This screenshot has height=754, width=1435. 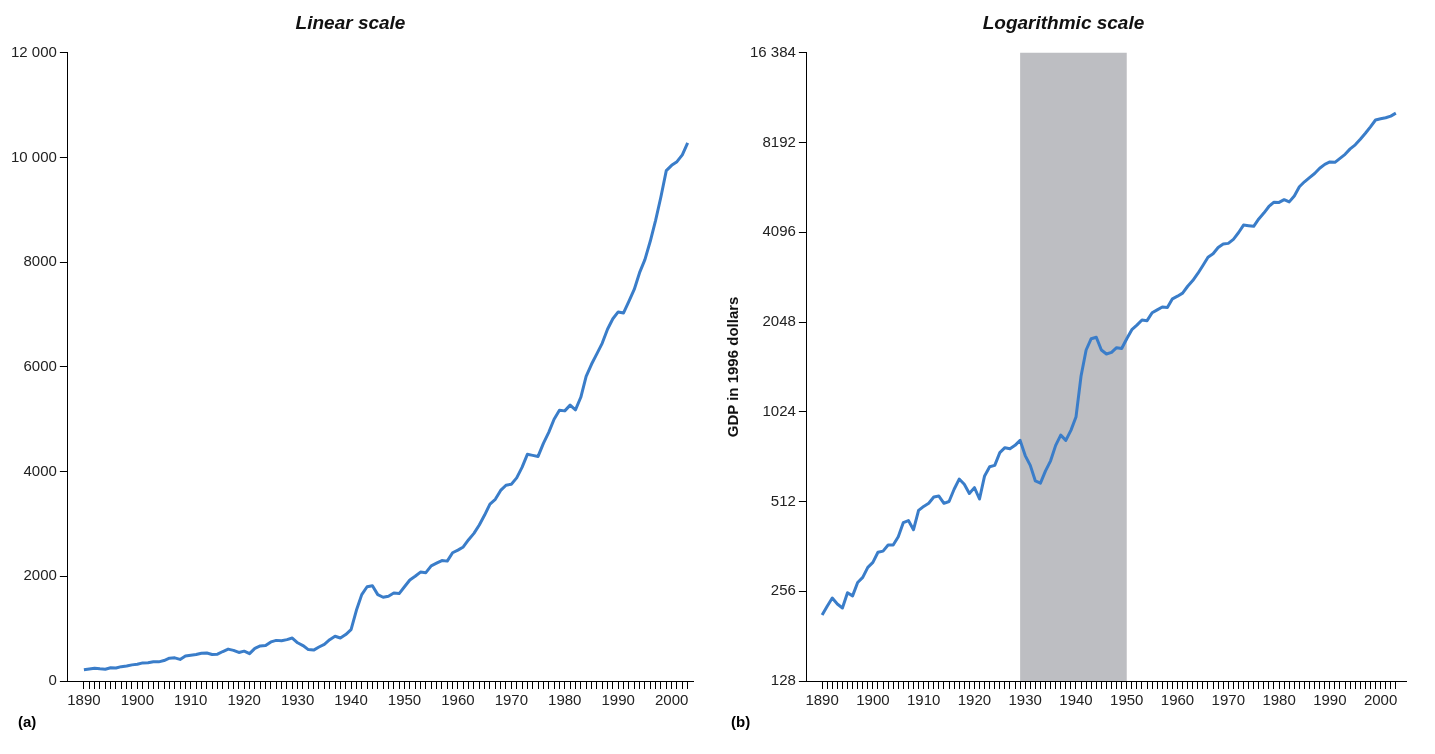 What do you see at coordinates (783, 590) in the screenshot?
I see `y-tick-label: 256` at bounding box center [783, 590].